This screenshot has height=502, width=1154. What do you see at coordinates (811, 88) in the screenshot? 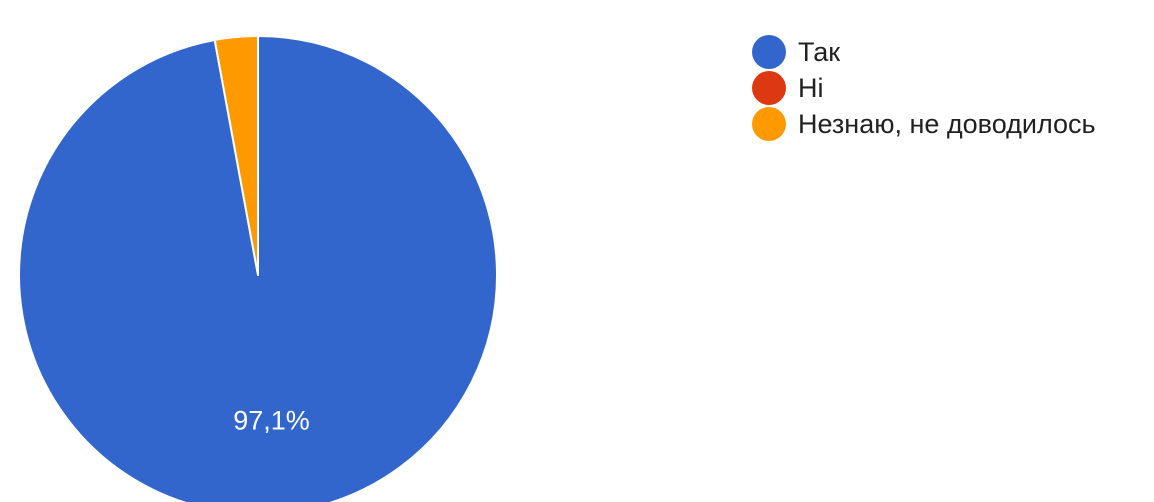
I see `legend-label-no: Ні` at bounding box center [811, 88].